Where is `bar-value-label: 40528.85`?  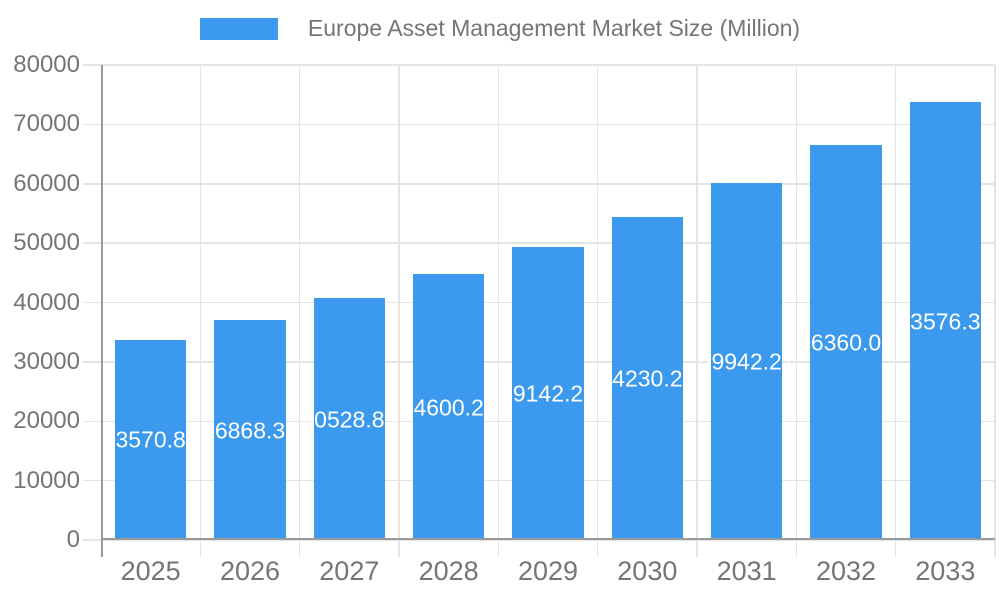
bar-value-label: 40528.85 is located at coordinates (349, 419).